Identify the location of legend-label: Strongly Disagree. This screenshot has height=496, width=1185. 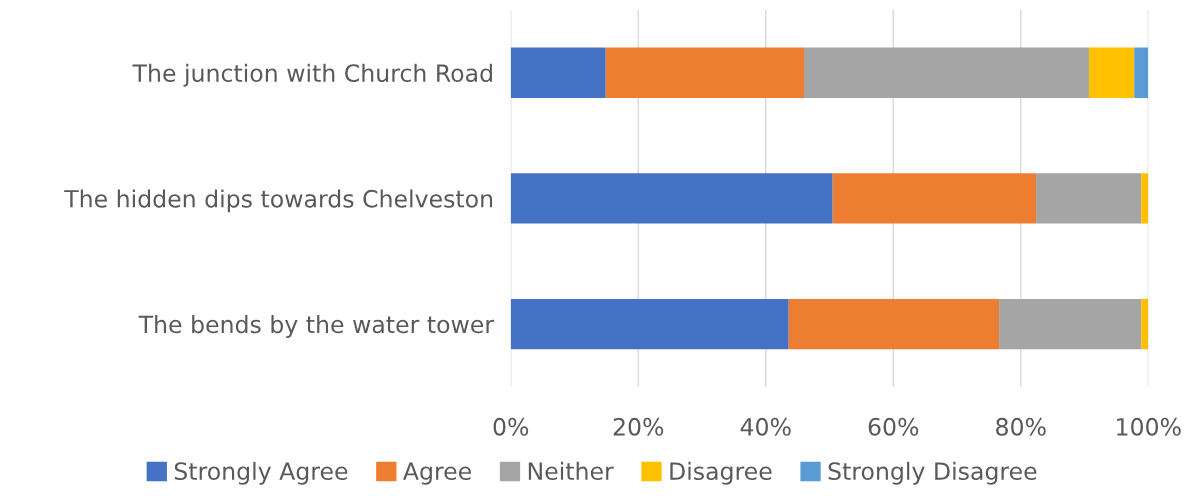
(932, 473).